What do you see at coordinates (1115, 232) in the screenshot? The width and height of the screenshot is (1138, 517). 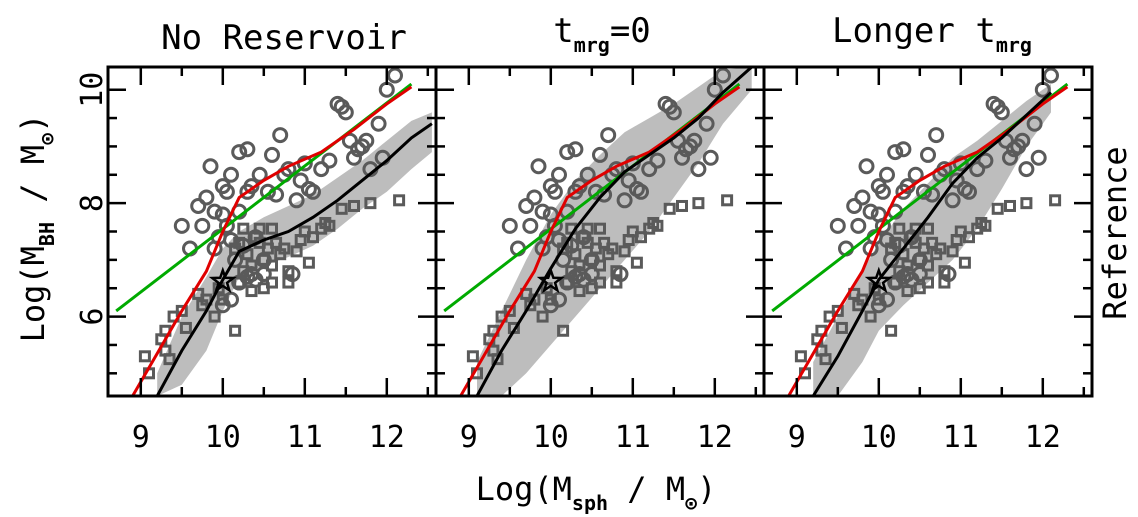 I see `right-label: Reference` at bounding box center [1115, 232].